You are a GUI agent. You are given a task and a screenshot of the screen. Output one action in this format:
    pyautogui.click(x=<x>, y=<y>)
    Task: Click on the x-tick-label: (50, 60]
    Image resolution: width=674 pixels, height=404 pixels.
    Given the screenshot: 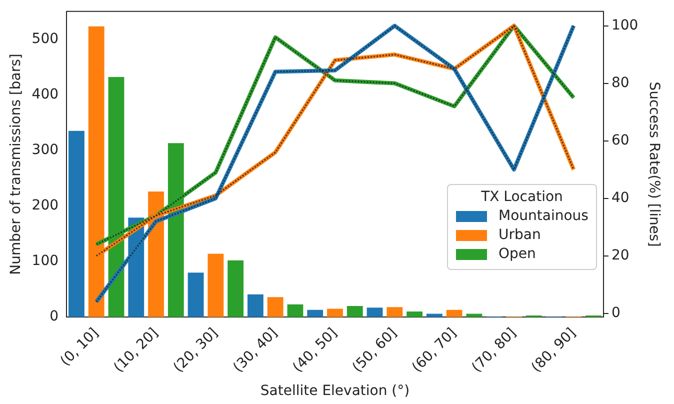 What is the action you would take?
    pyautogui.click(x=375, y=350)
    